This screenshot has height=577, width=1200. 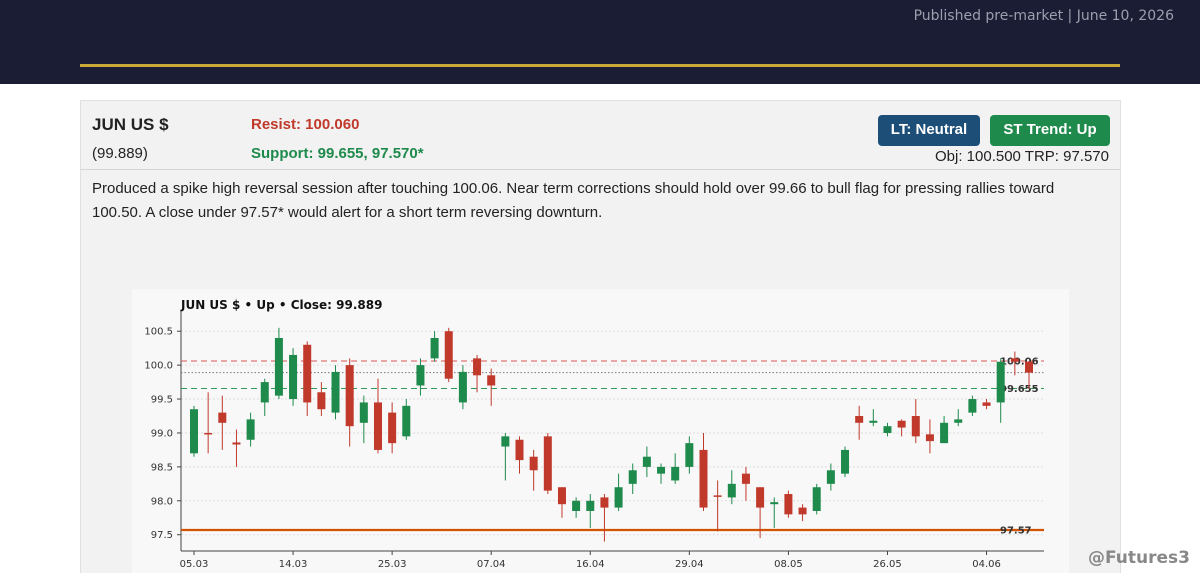 I want to click on lt-badge: LT: Neutral, so click(x=929, y=130).